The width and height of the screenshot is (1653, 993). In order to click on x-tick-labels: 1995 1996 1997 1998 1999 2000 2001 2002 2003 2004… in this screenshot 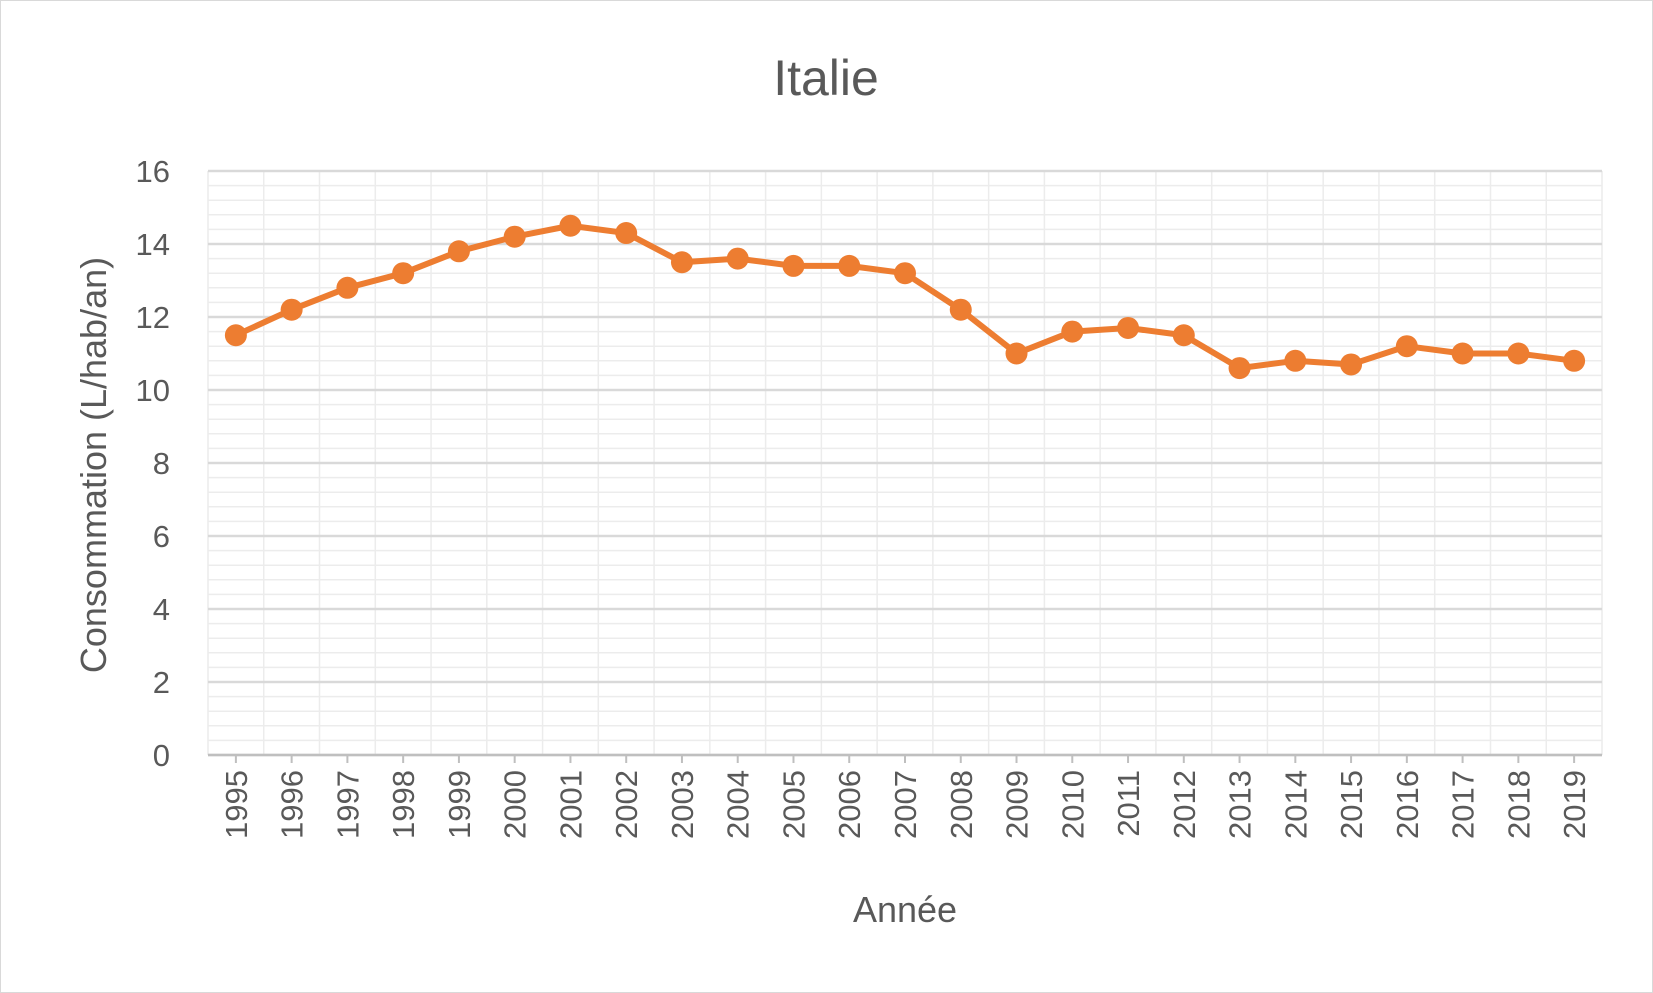, I will do `click(905, 804)`.